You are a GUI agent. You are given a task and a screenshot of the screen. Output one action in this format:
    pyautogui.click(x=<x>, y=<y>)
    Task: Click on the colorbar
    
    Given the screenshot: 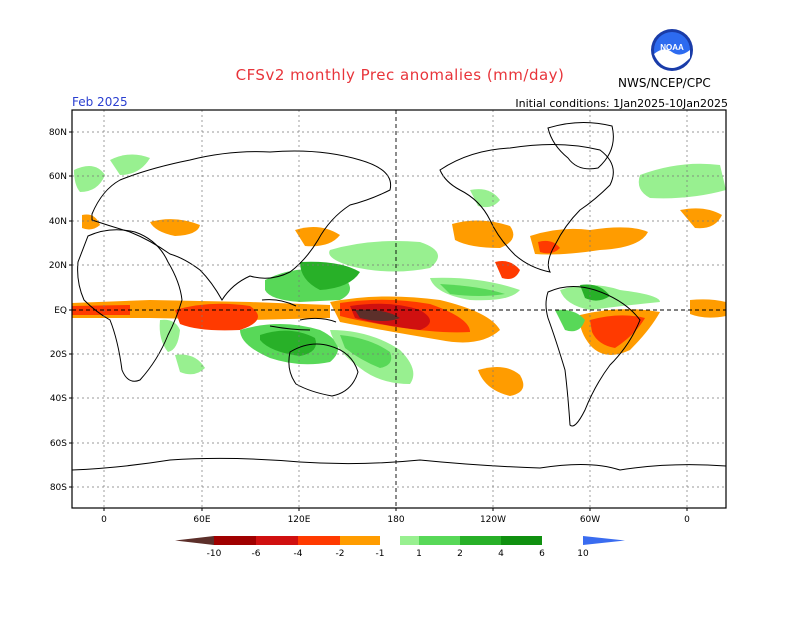 What is the action you would take?
    pyautogui.click(x=400, y=540)
    